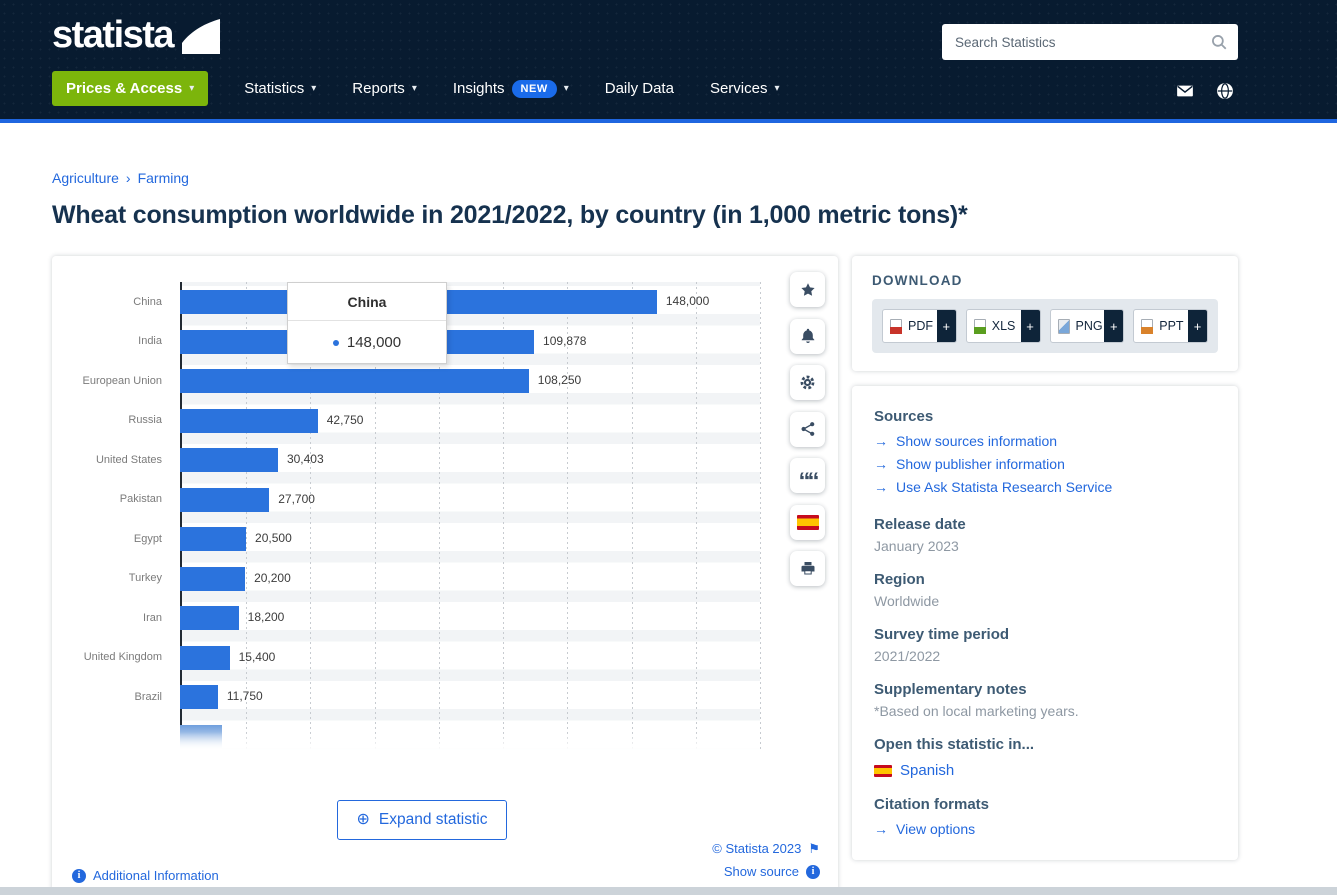 This screenshot has height=895, width=1337. What do you see at coordinates (1082, 42) in the screenshot?
I see `search-input` at bounding box center [1082, 42].